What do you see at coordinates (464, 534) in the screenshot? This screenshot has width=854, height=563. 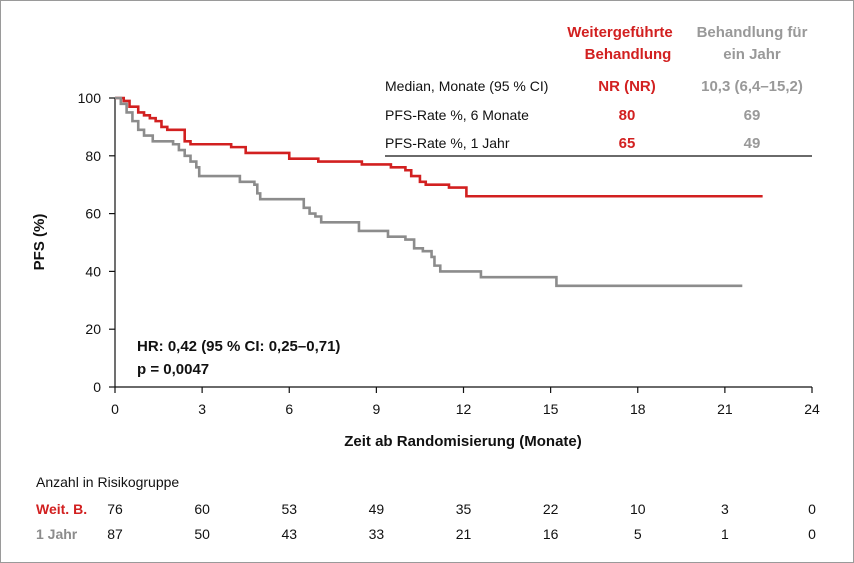 I see `risk-count: 21` at bounding box center [464, 534].